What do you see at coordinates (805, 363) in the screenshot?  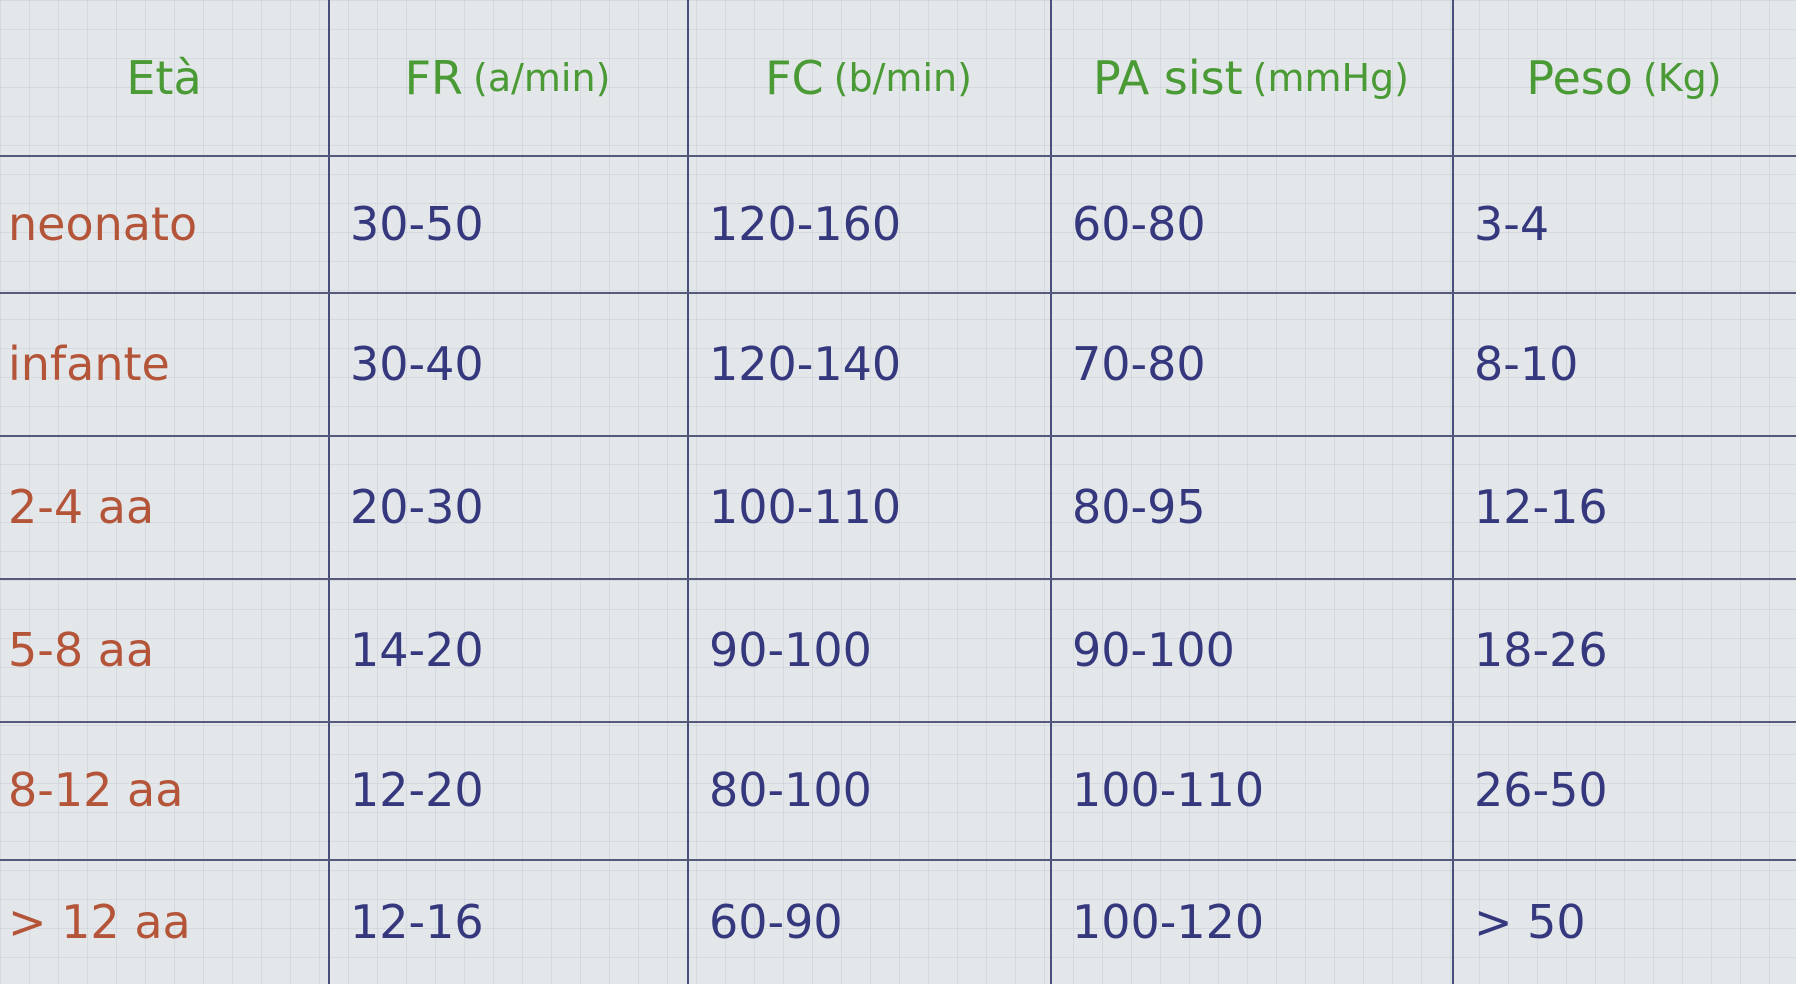 I see `table-cell: 120-140` at bounding box center [805, 363].